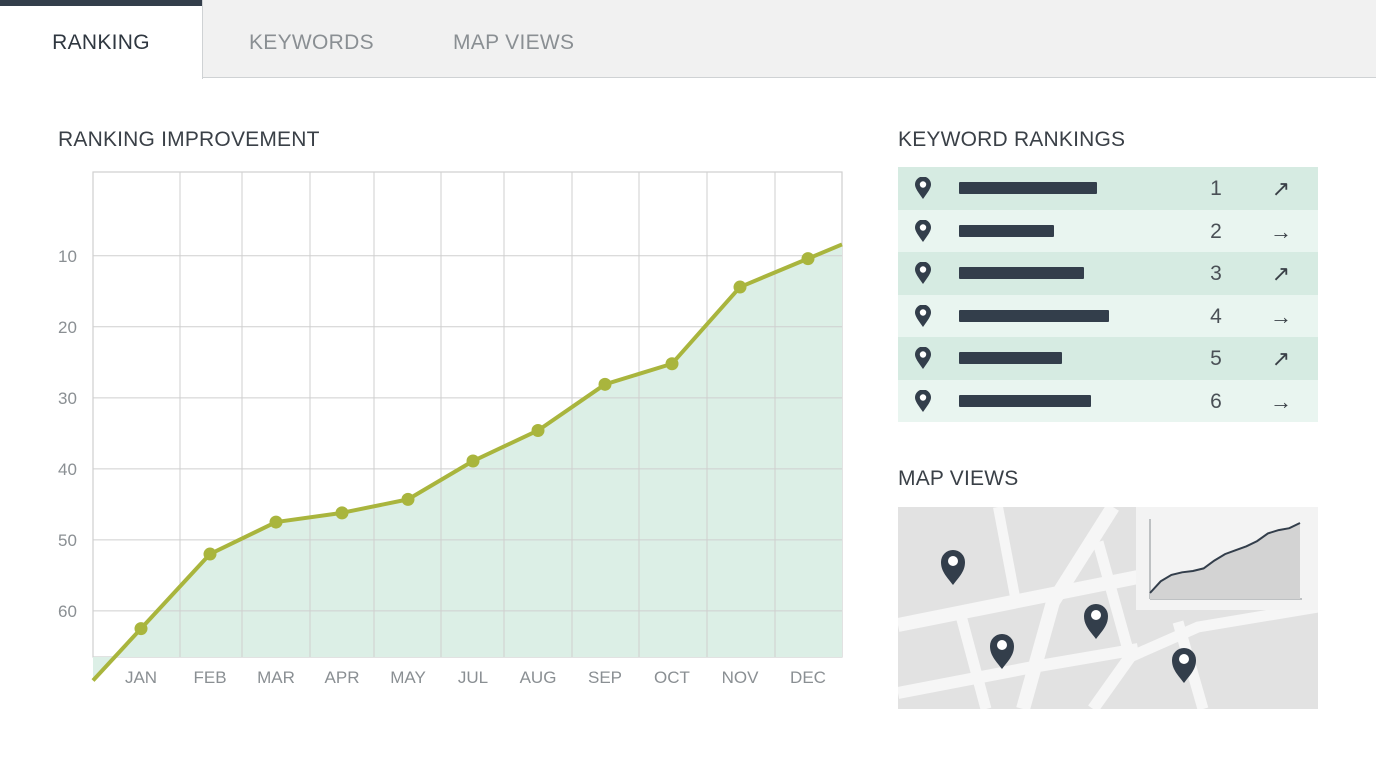 The width and height of the screenshot is (1376, 768). What do you see at coordinates (1216, 231) in the screenshot?
I see `keyword-rank: 2` at bounding box center [1216, 231].